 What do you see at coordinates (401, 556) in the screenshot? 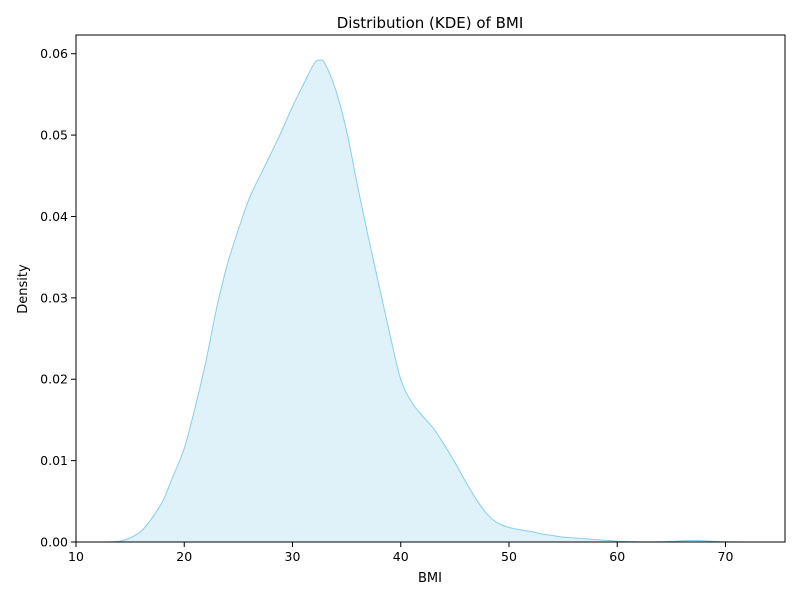
I see `x-tick-label: 40` at bounding box center [401, 556].